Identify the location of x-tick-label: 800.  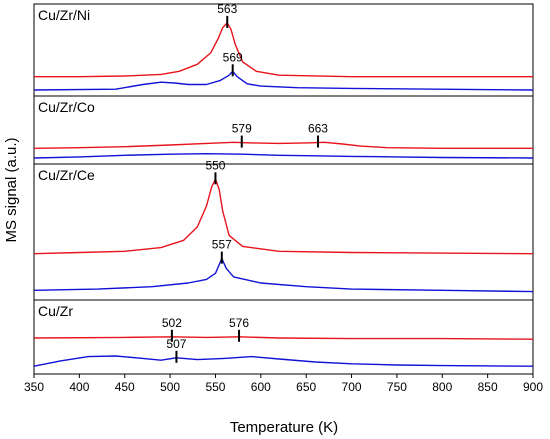
(442, 387).